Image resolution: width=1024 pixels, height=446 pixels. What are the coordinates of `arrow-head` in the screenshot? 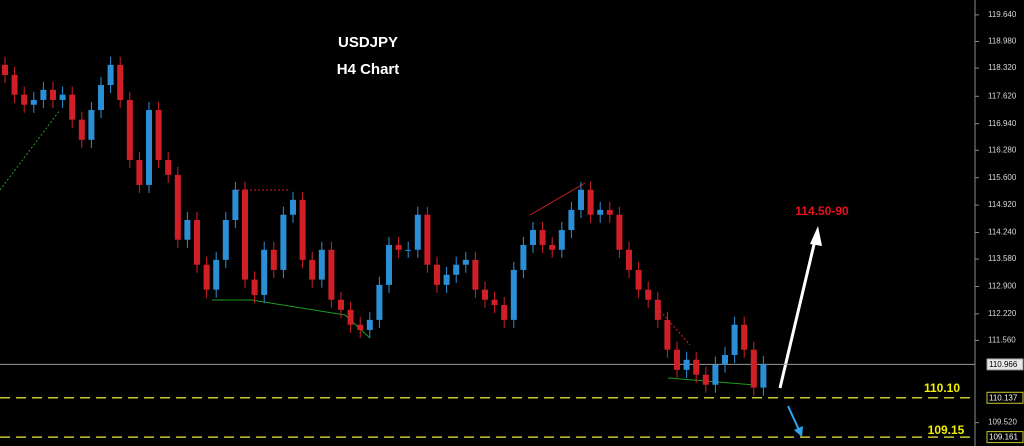 It's located at (816, 236).